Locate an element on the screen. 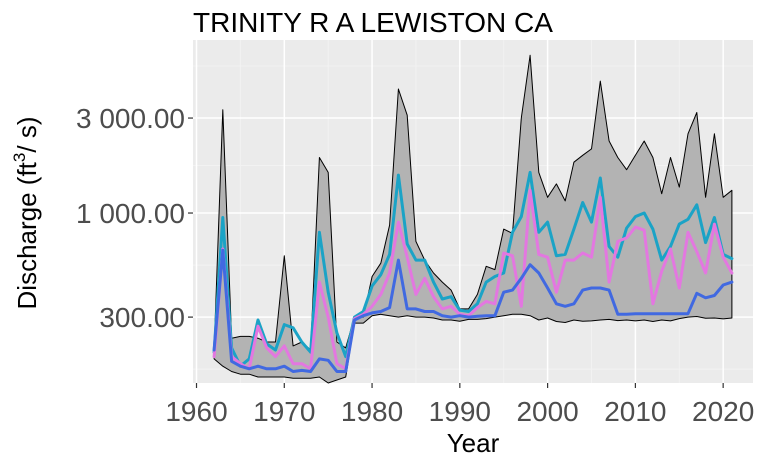 The height and width of the screenshot is (464, 757). y-axis: 300.00 1 000.00 3 000.00 is located at coordinates (134, 218).